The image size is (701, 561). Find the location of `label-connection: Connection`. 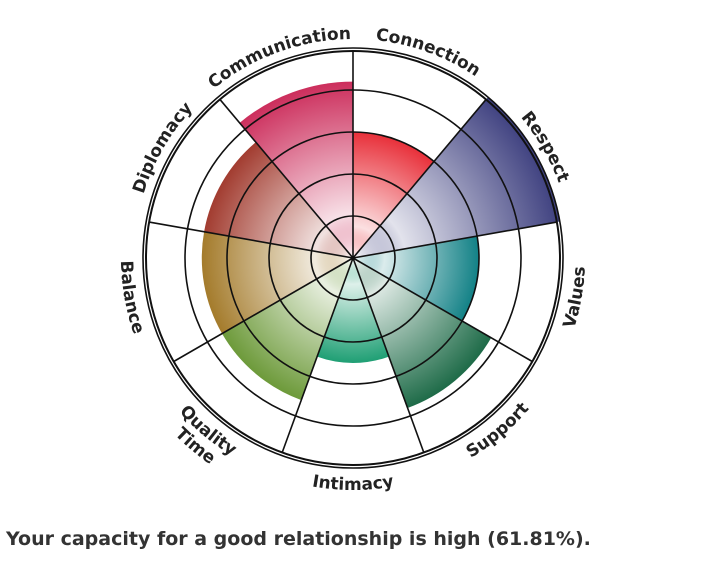

label-connection: Connection is located at coordinates (429, 53).